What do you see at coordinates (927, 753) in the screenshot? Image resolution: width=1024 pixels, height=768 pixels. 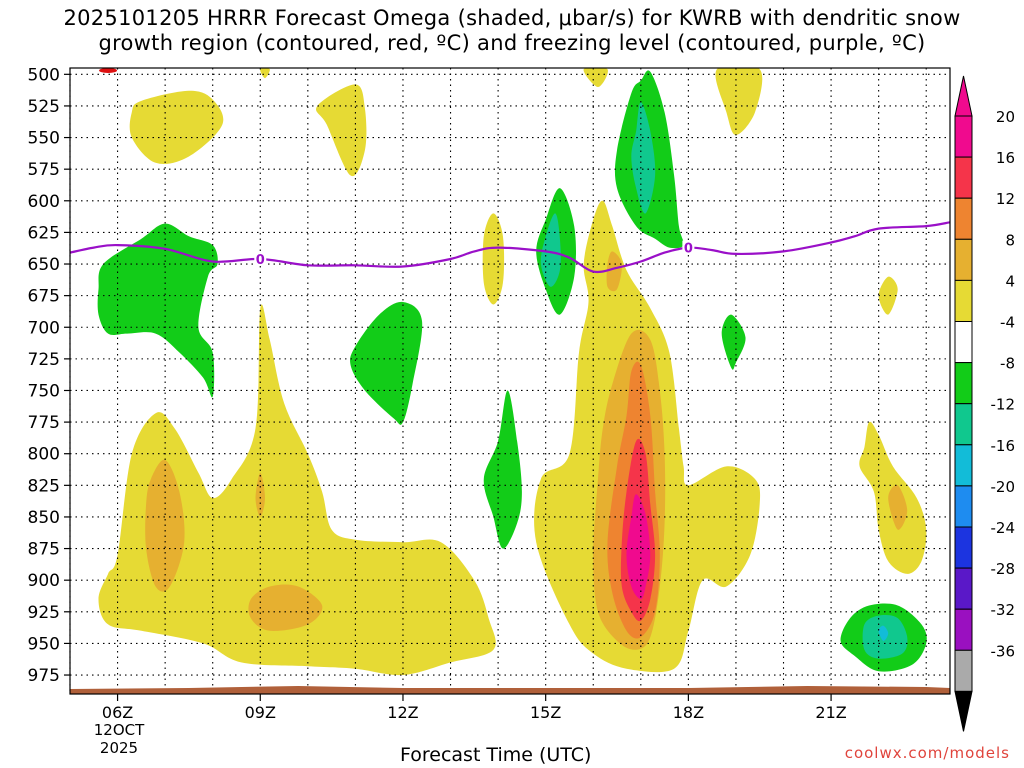 I see `credit-link: coolwx.com/models` at bounding box center [927, 753].